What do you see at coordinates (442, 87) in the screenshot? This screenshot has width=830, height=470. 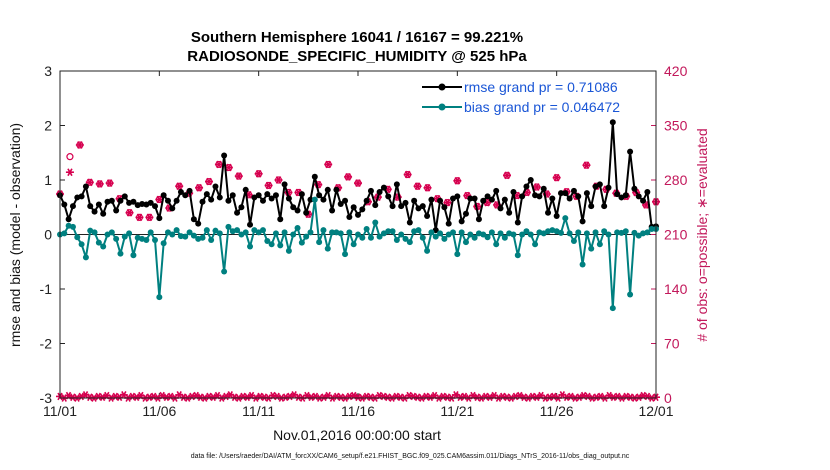 I see `legend-marker-rmse` at bounding box center [442, 87].